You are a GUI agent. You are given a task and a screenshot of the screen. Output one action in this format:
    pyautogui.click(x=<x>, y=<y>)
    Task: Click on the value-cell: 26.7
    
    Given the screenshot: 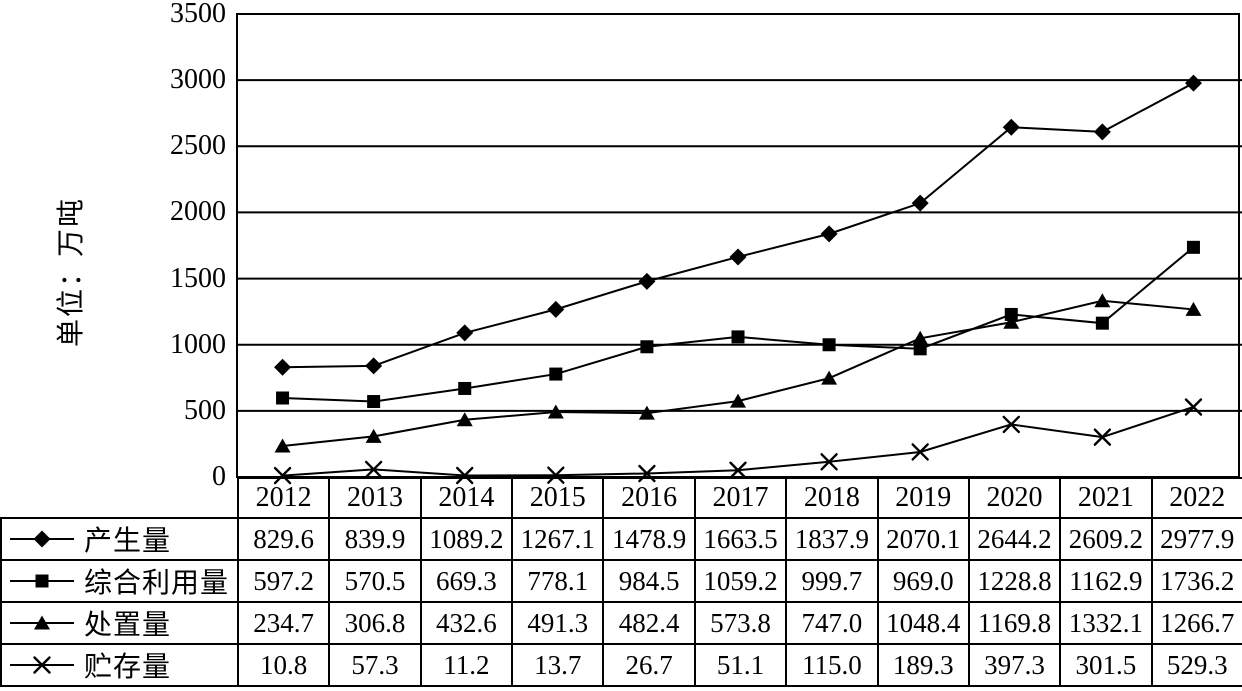 What is the action you would take?
    pyautogui.click(x=649, y=665)
    